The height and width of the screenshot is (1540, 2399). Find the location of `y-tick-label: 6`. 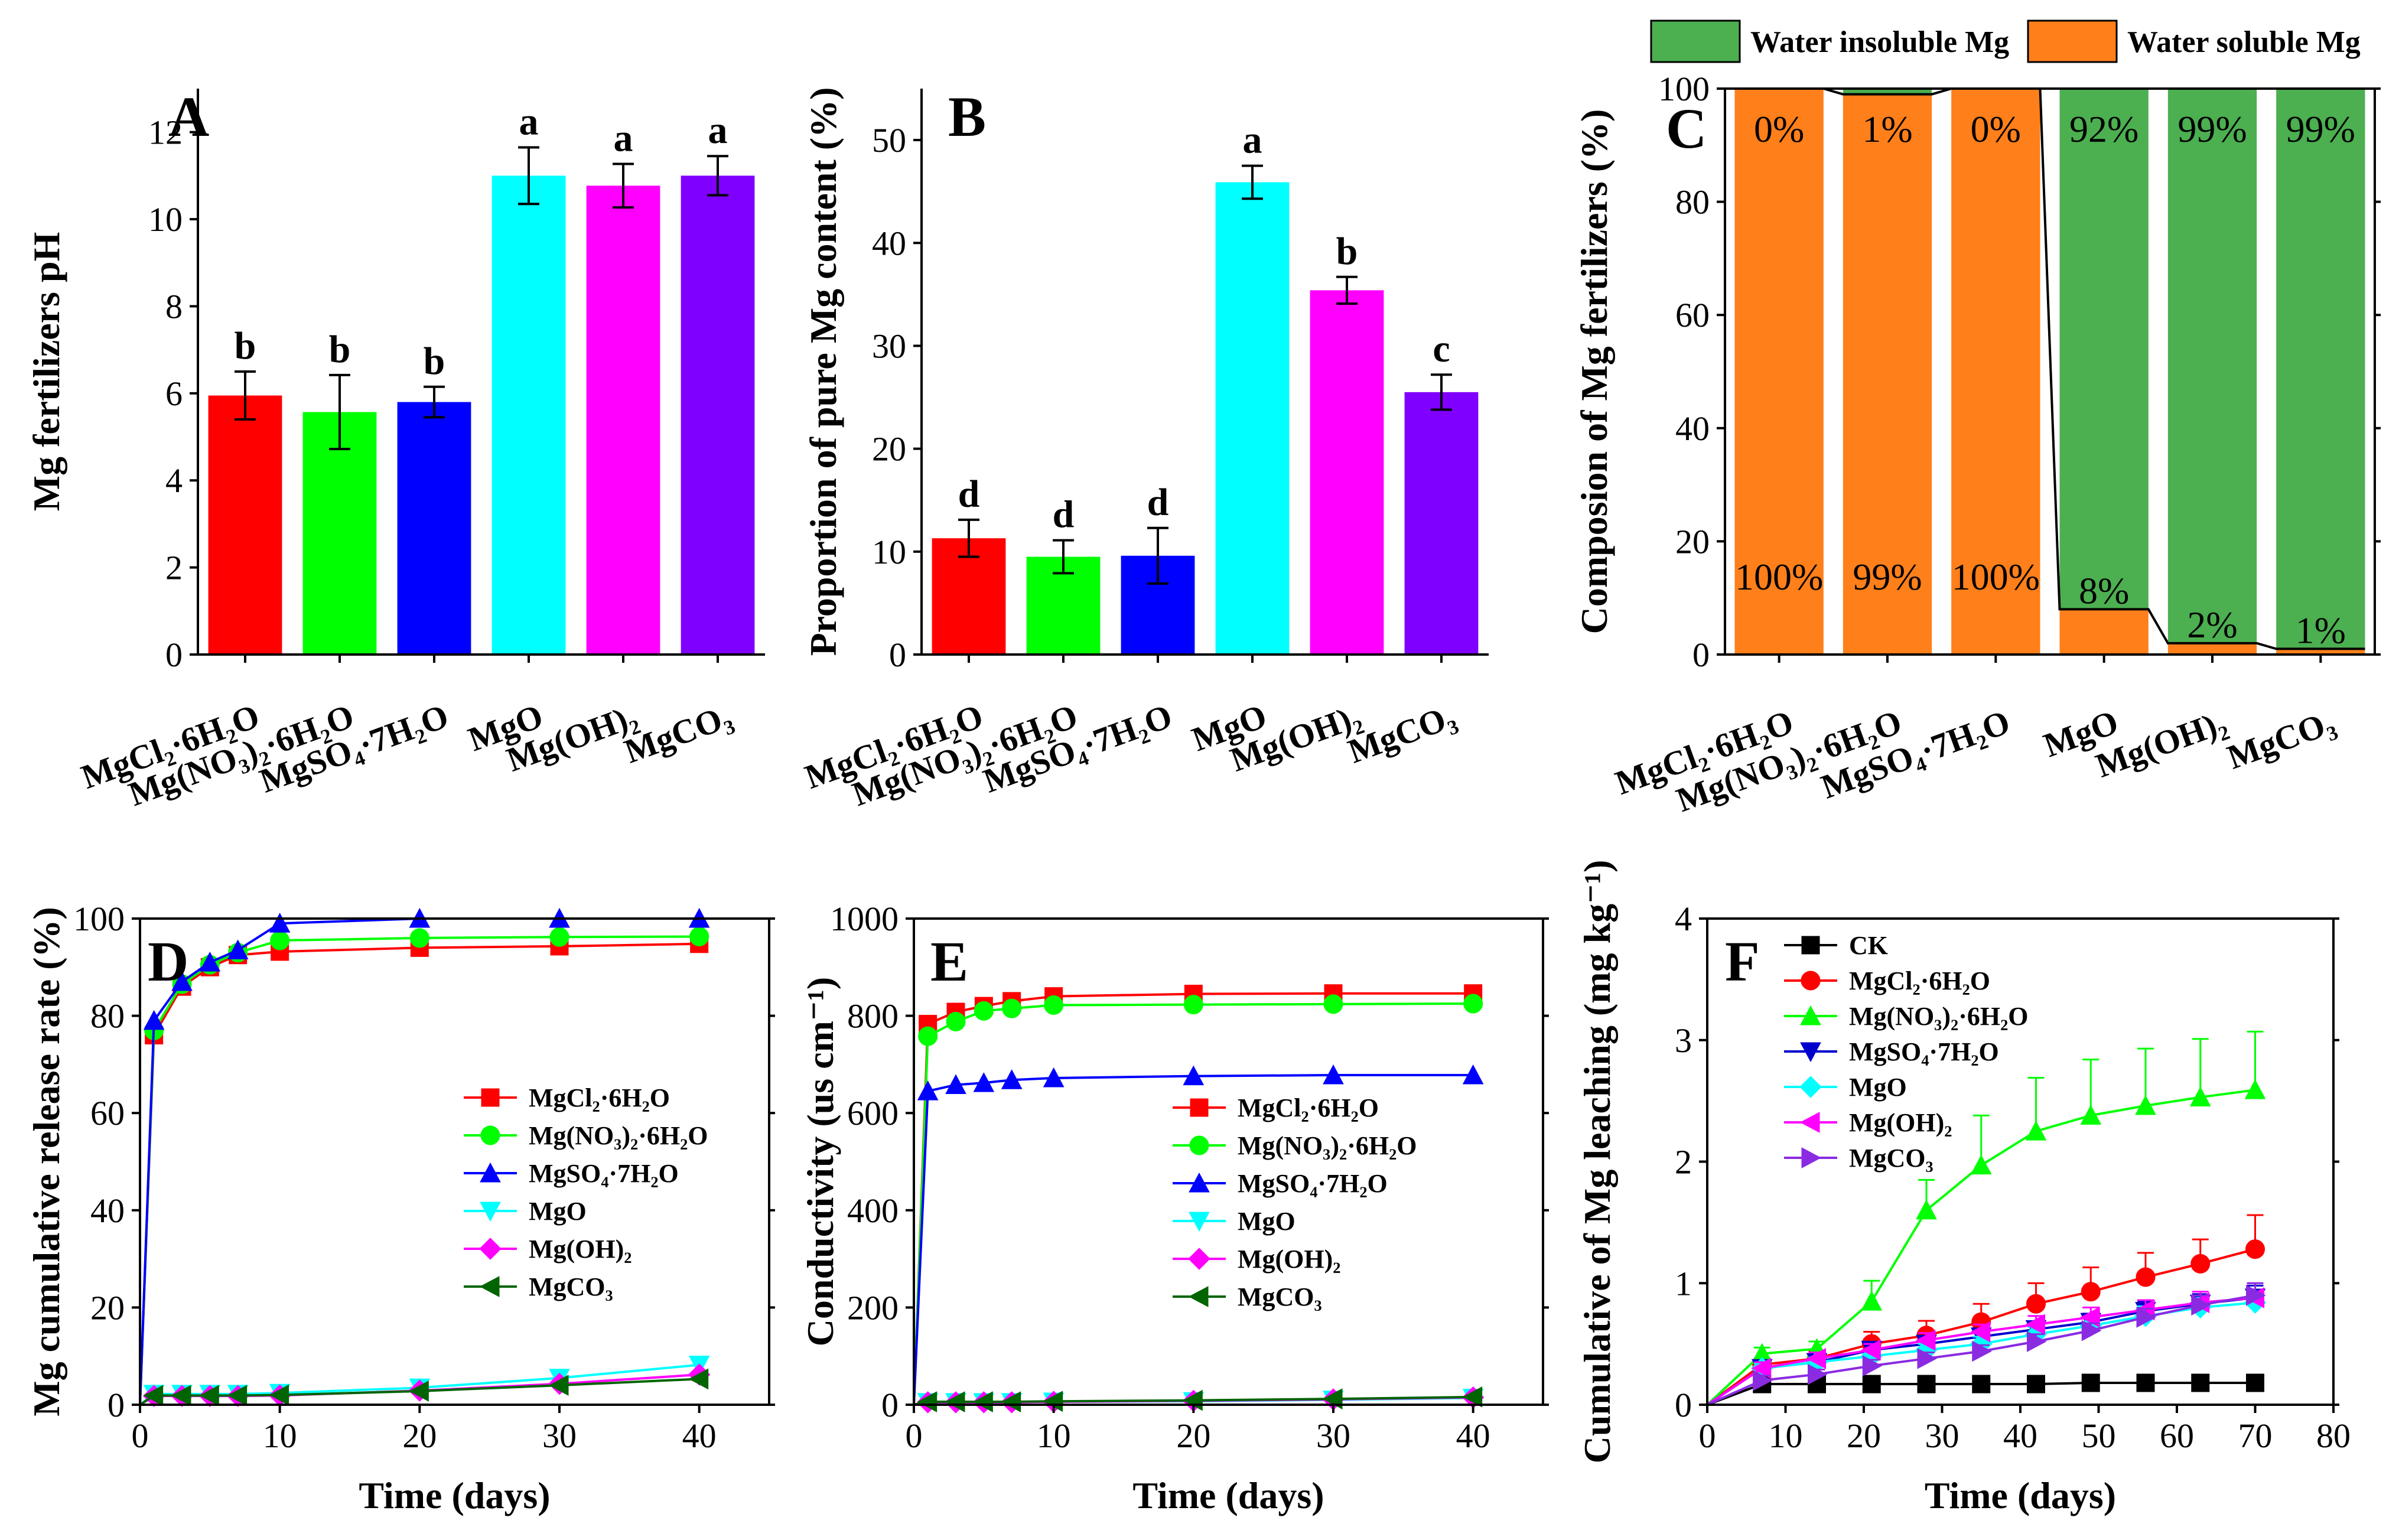

y-tick-label: 6 is located at coordinates (174, 394).